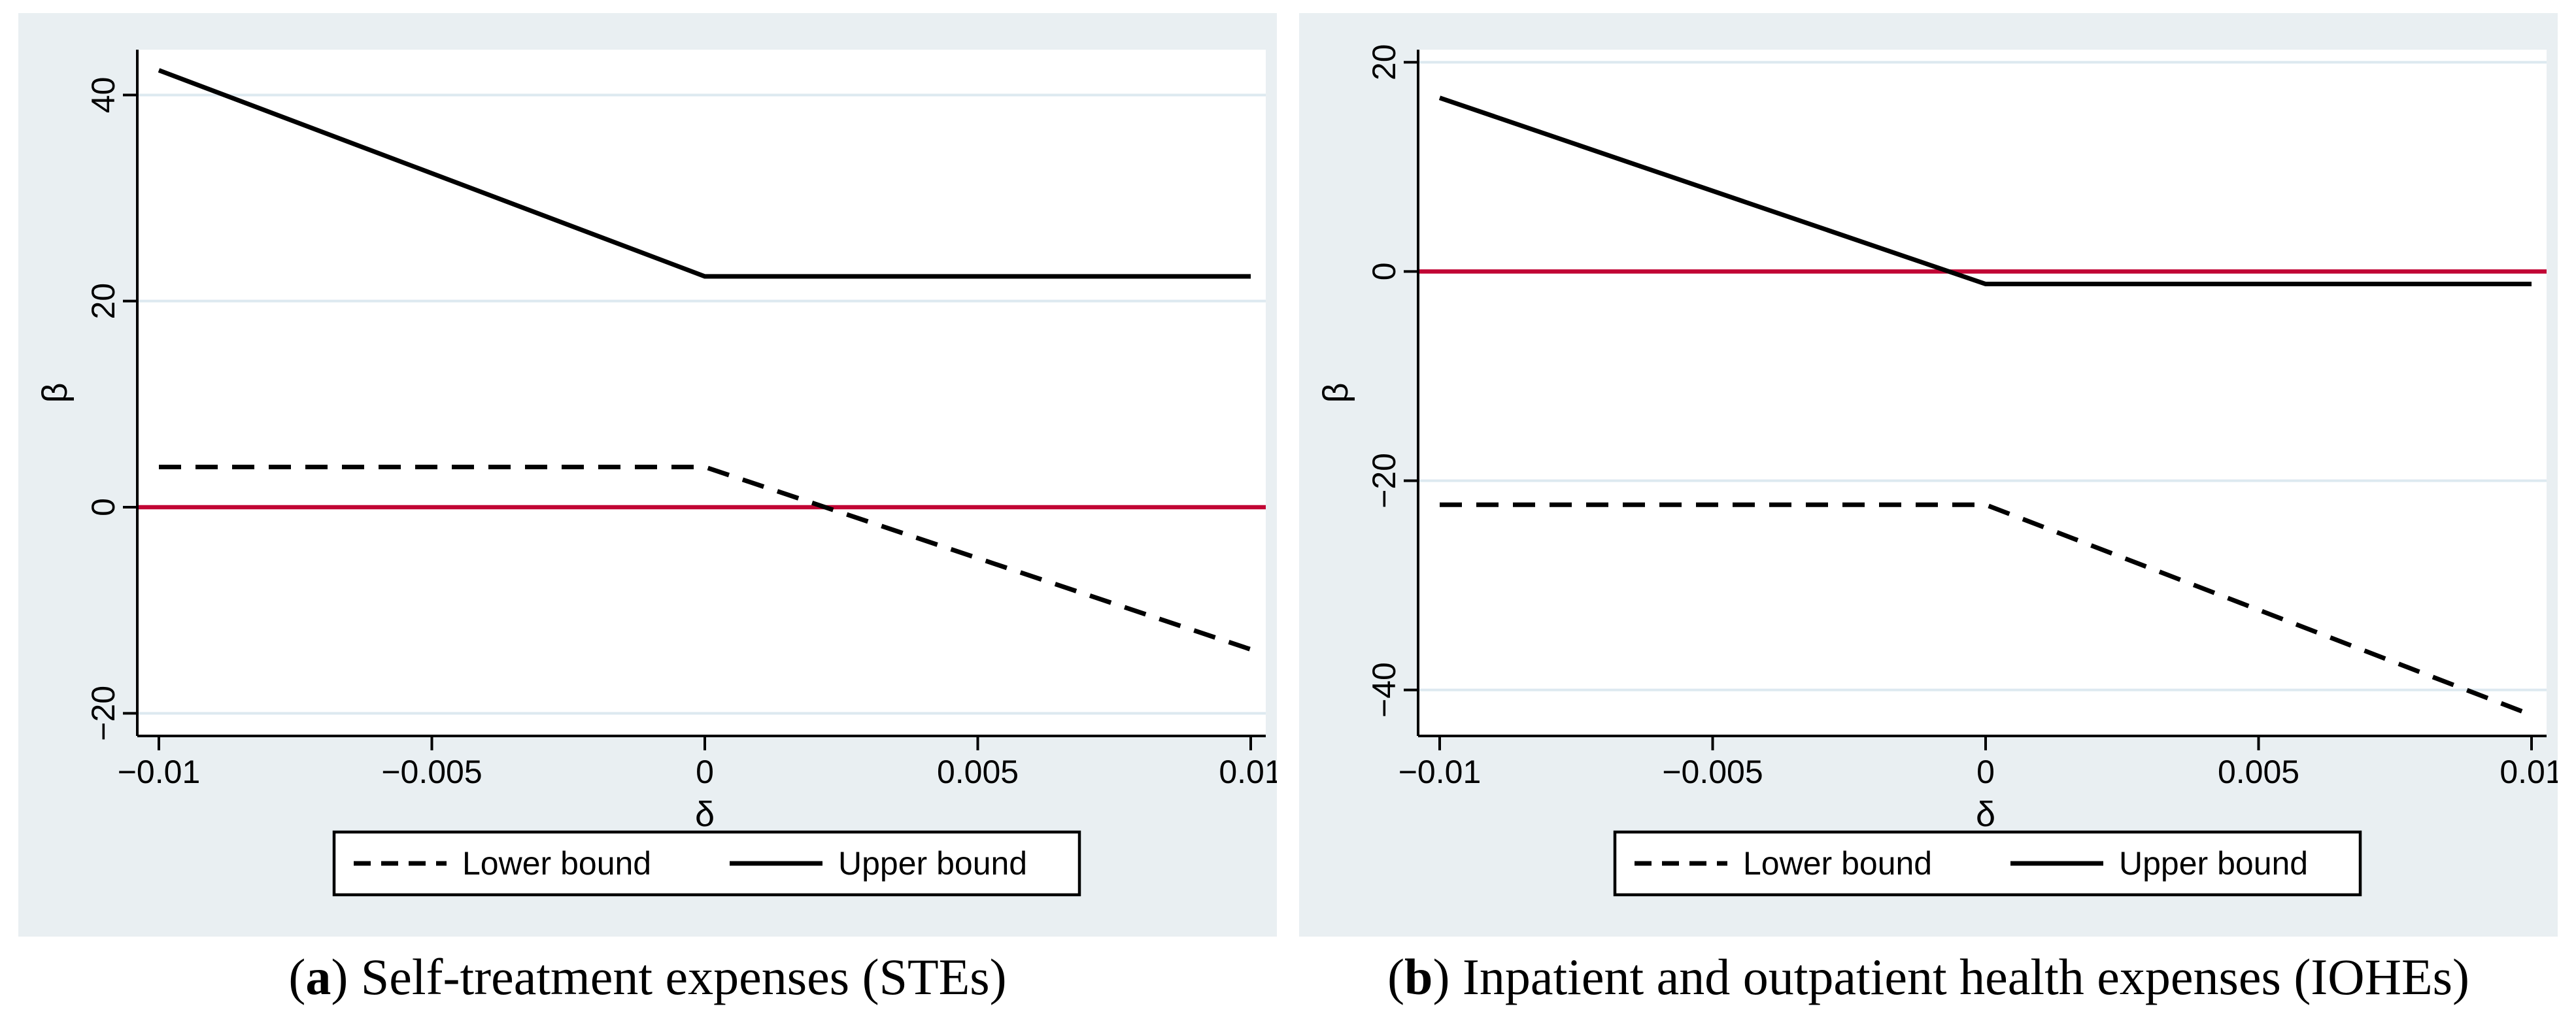 The width and height of the screenshot is (2576, 1017). What do you see at coordinates (103, 95) in the screenshot?
I see `y-tick-label: 40` at bounding box center [103, 95].